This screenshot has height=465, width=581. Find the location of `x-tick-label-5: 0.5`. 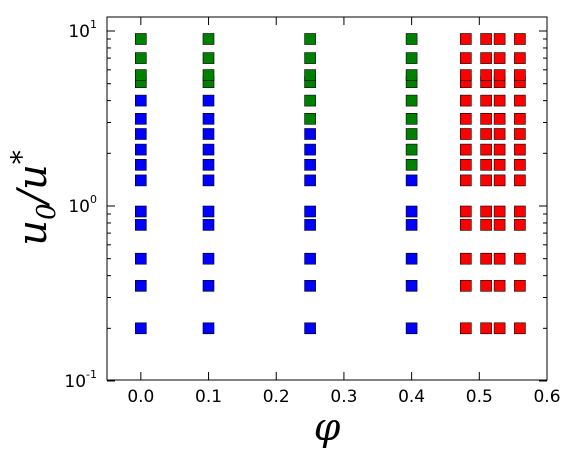

x-tick-label-5: 0.5 is located at coordinates (479, 397).